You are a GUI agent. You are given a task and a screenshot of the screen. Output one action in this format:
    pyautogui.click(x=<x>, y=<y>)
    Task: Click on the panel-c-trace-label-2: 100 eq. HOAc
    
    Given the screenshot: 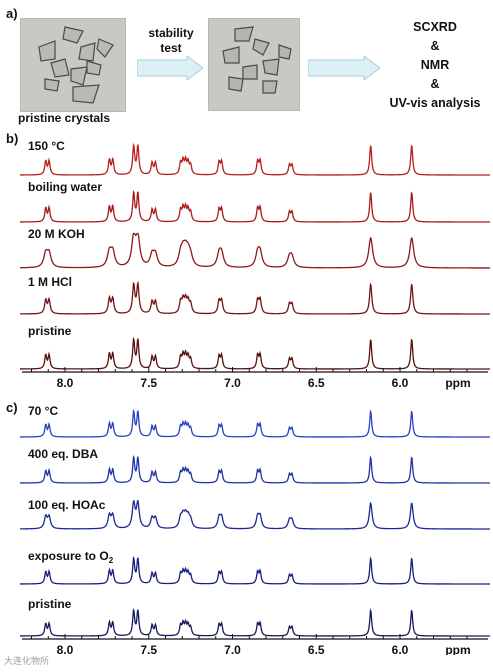 What is the action you would take?
    pyautogui.click(x=67, y=505)
    